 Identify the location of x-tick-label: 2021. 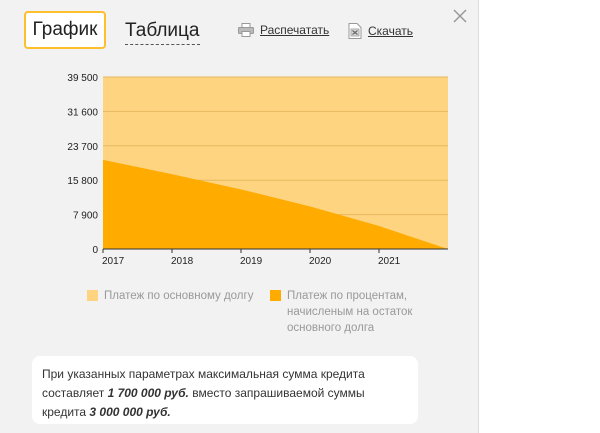
(389, 261).